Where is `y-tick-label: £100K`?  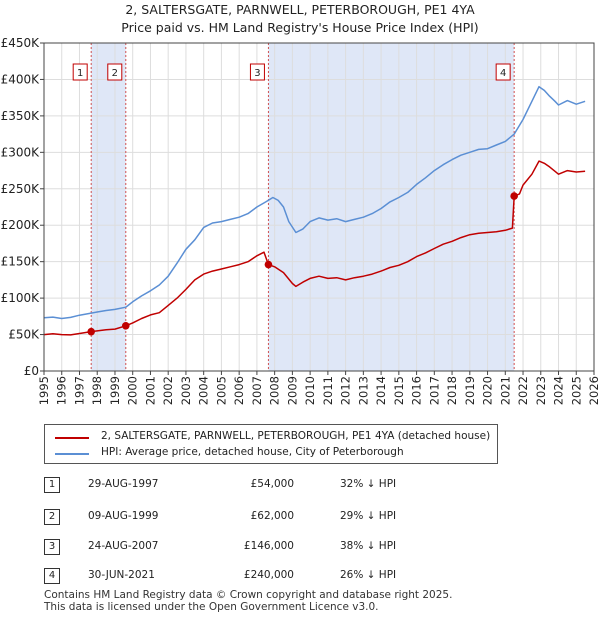
y-tick-label: £100K is located at coordinates (21, 298).